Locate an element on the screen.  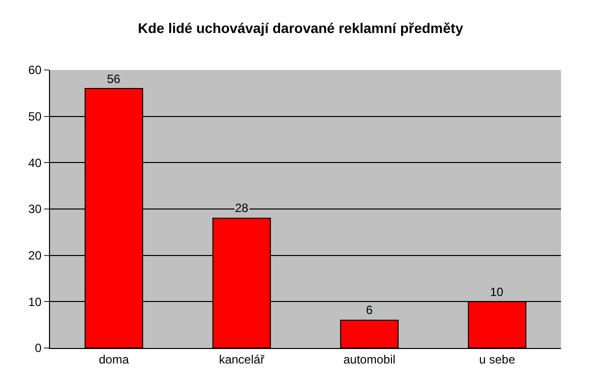
data-label: 56 is located at coordinates (114, 79).